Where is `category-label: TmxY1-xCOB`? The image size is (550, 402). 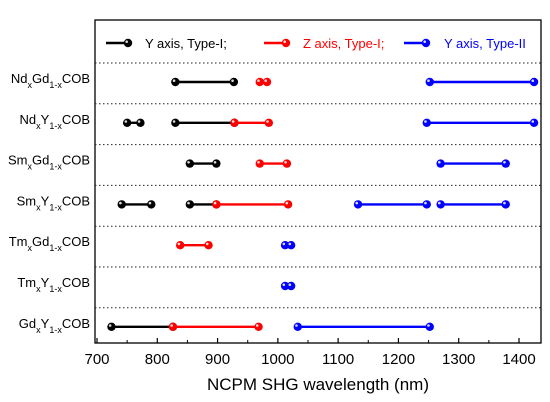 category-label: TmxY1-xCOB is located at coordinates (53, 284).